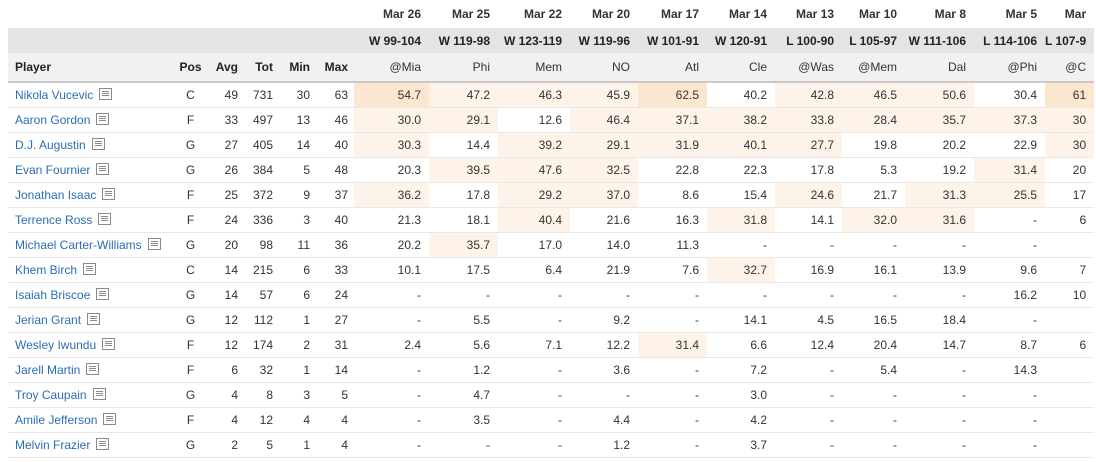 The height and width of the screenshot is (462, 1096). I want to click on table-row: Amile Jefferson F 4 12 4 4-3.5-4.4-4.2- - - -, so click(551, 420).